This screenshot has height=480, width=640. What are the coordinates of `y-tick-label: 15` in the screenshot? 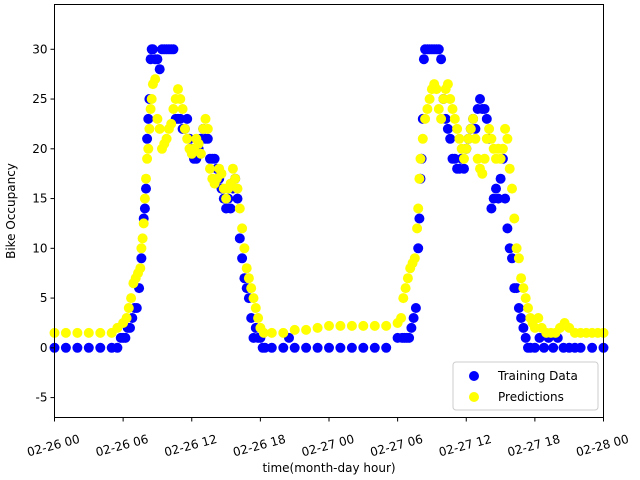 It's located at (39, 199).